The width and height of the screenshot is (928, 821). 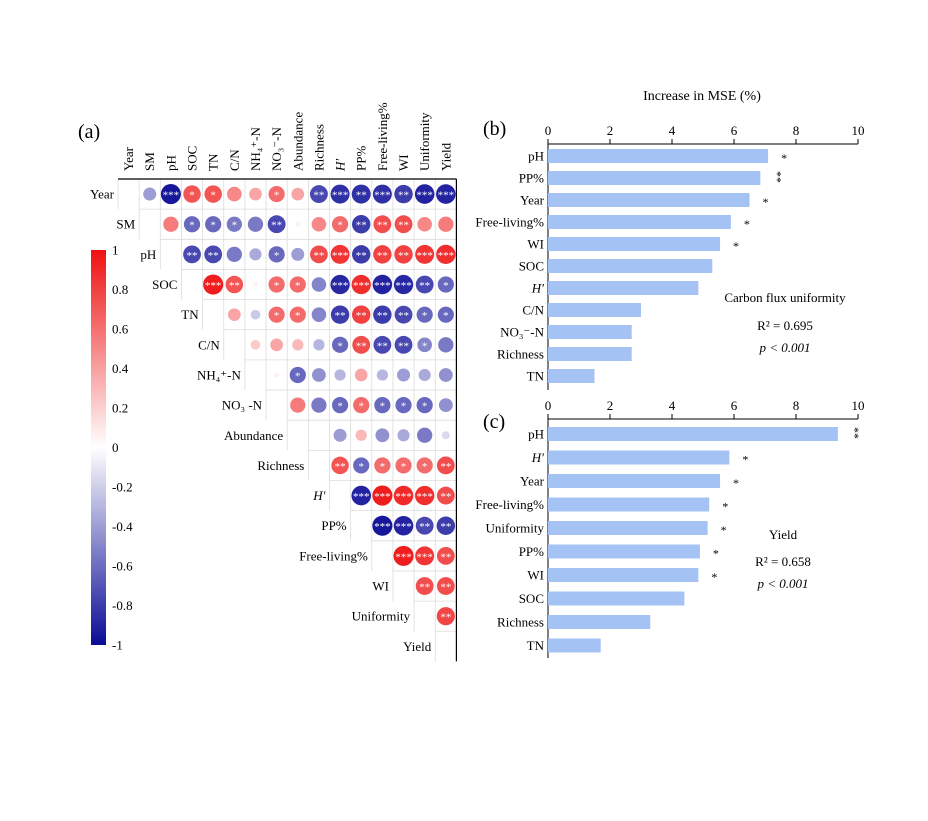 What do you see at coordinates (734, 130) in the screenshot?
I see `bar-axis-tick-label: 6` at bounding box center [734, 130].